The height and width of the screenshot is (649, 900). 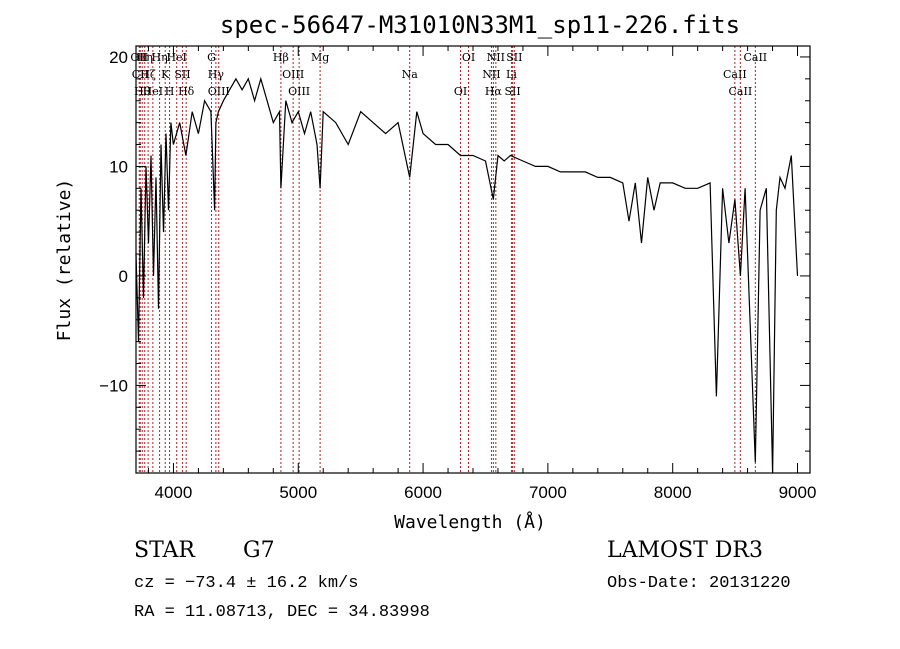 What do you see at coordinates (113, 385) in the screenshot?
I see `y-tick-label: −10` at bounding box center [113, 385].